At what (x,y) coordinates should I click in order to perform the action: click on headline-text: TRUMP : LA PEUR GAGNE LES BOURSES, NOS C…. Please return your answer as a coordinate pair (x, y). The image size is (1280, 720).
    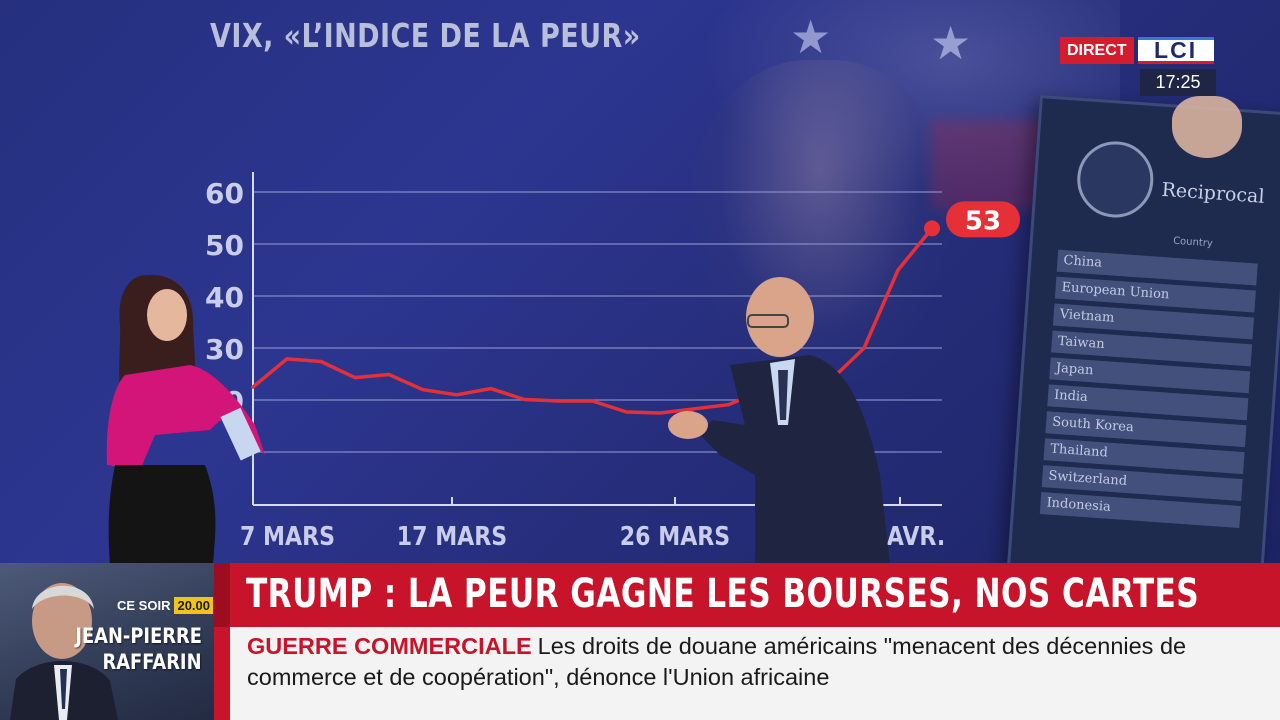
    Looking at the image, I should click on (723, 594).